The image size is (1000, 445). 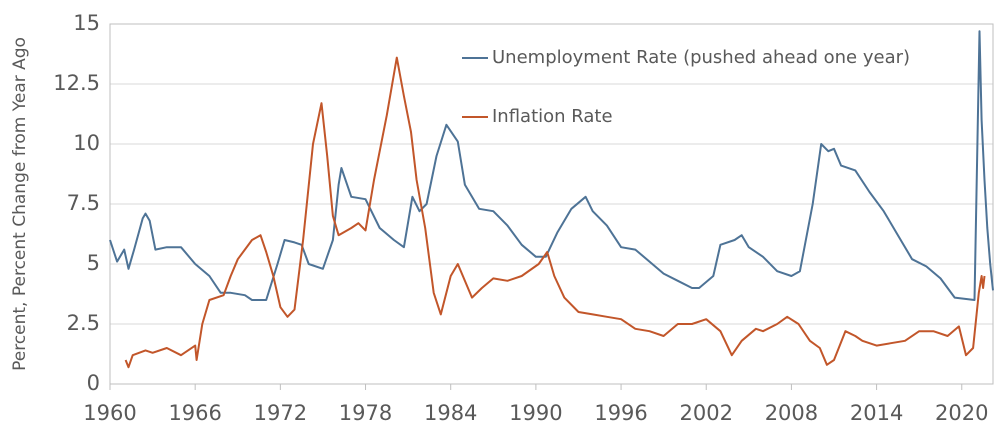 I want to click on y-tick-label: 12.5, so click(x=76, y=83).